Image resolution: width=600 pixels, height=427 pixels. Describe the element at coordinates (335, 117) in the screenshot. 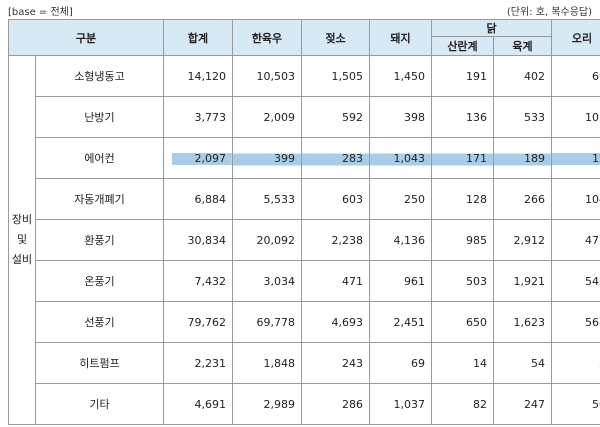

I see `table-cell: 592` at that location.